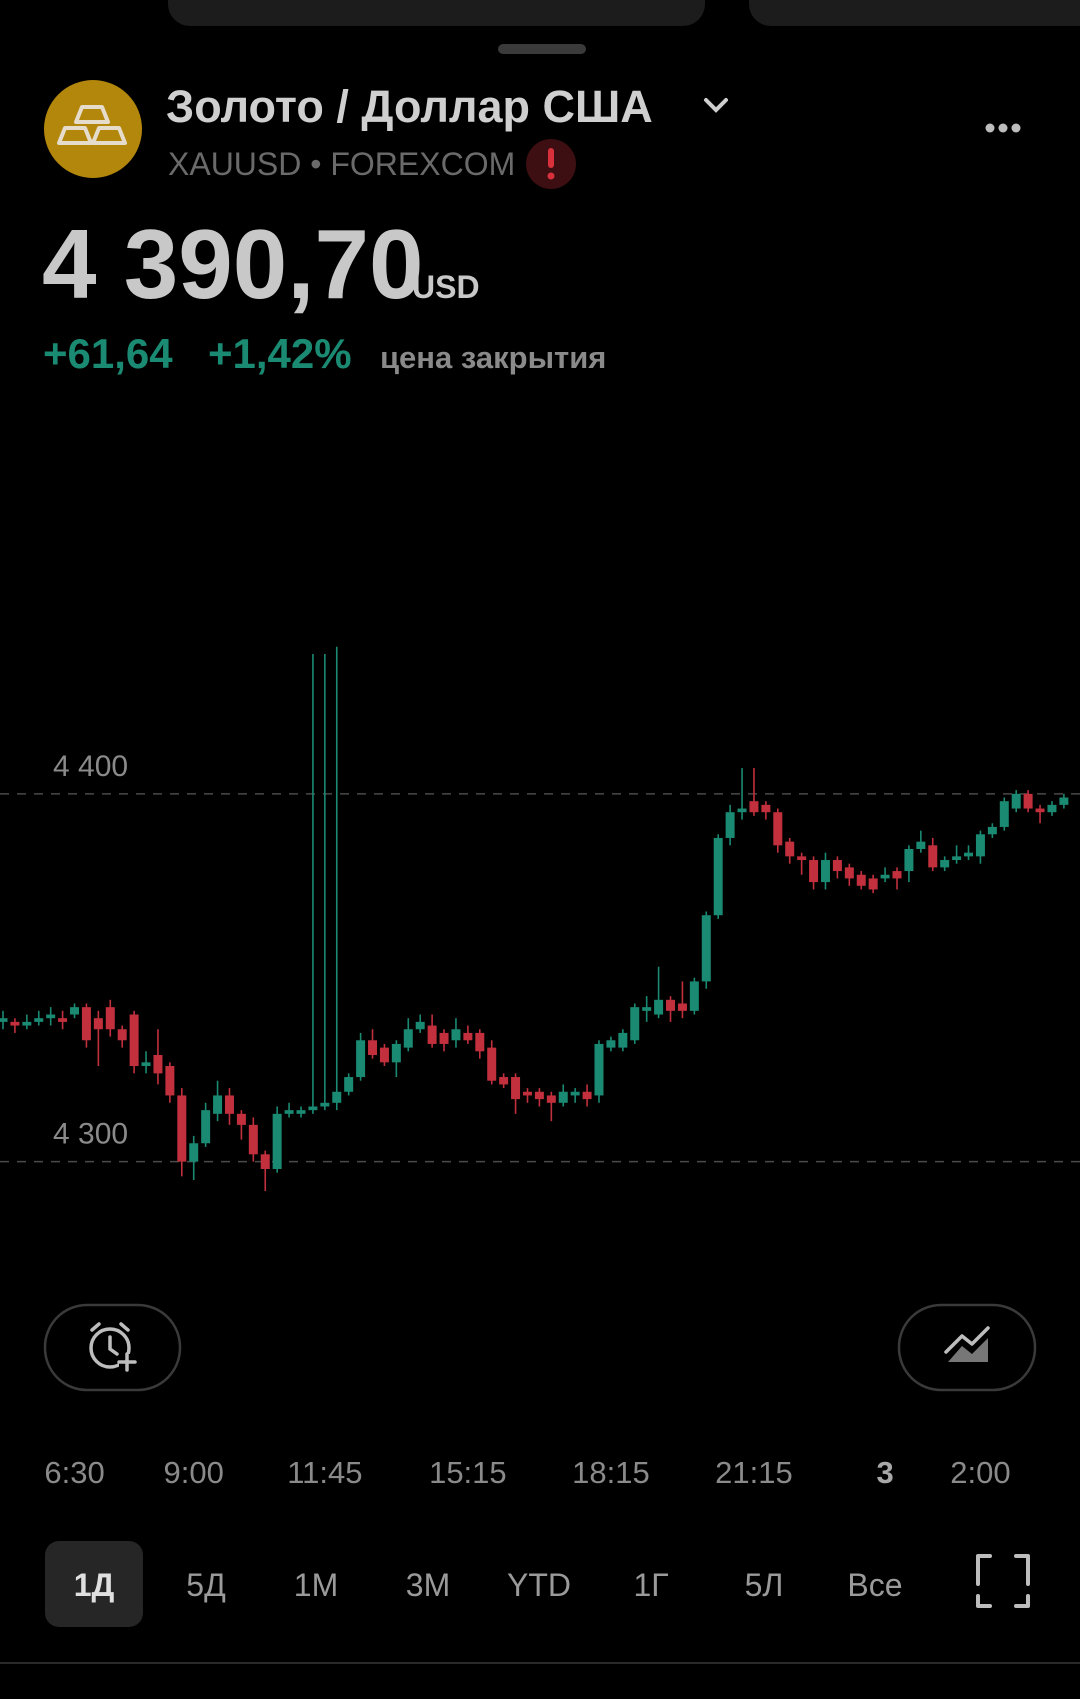  I want to click on range-tab: YTD, so click(539, 1585).